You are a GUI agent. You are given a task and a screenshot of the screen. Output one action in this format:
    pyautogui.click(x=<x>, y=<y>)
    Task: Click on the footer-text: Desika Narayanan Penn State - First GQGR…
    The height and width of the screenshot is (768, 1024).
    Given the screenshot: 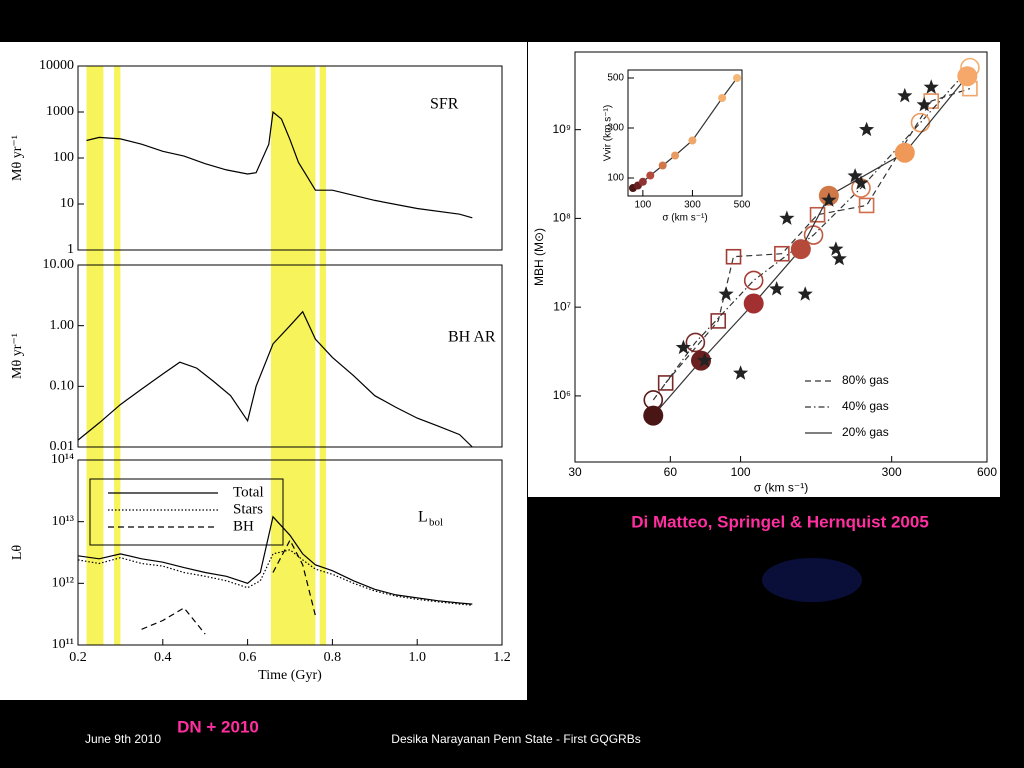 What is the action you would take?
    pyautogui.click(x=515, y=739)
    